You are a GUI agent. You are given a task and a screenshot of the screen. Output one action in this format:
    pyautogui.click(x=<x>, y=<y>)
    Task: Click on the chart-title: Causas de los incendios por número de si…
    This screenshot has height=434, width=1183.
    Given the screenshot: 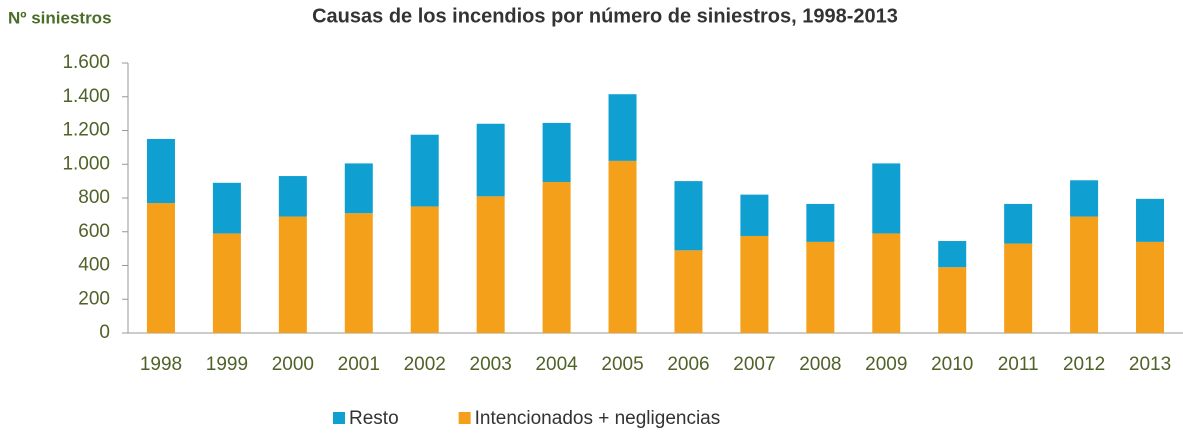 What is the action you would take?
    pyautogui.click(x=605, y=16)
    